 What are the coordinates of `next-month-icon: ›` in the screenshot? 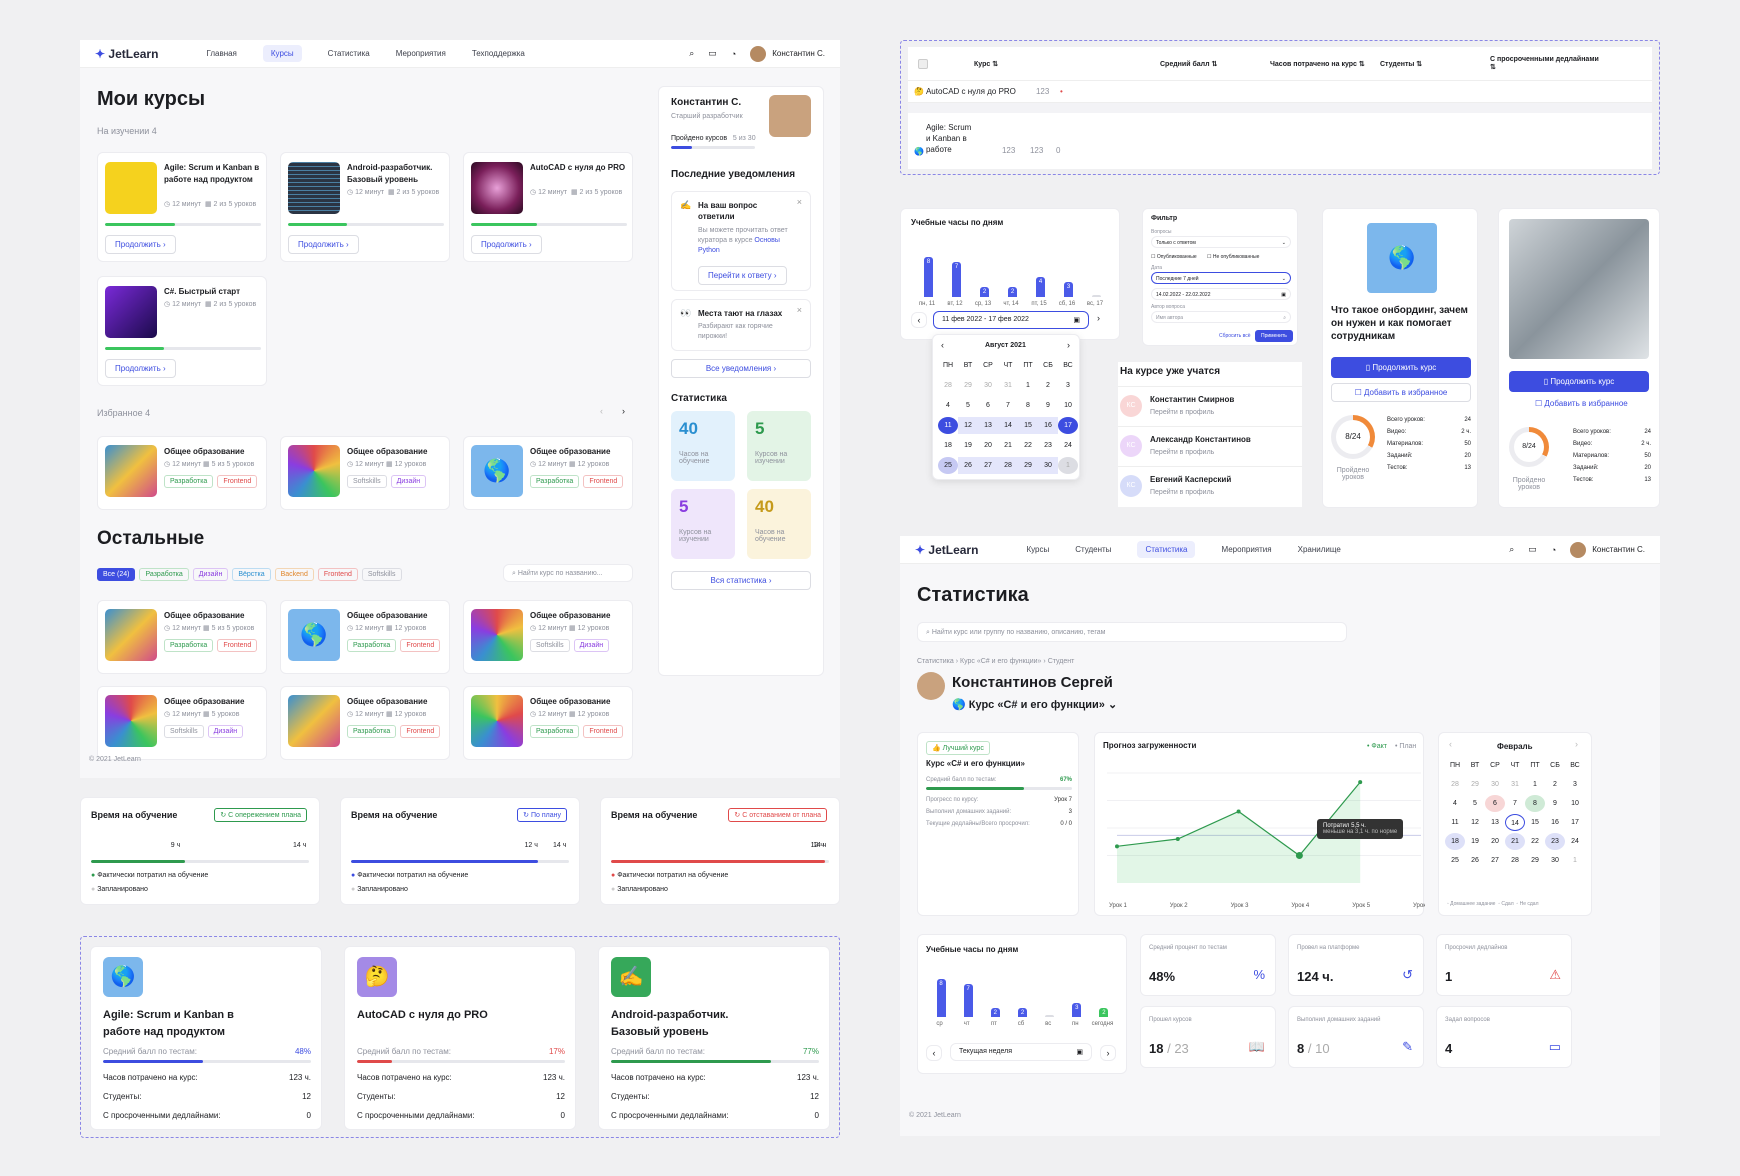 It's located at (1576, 744).